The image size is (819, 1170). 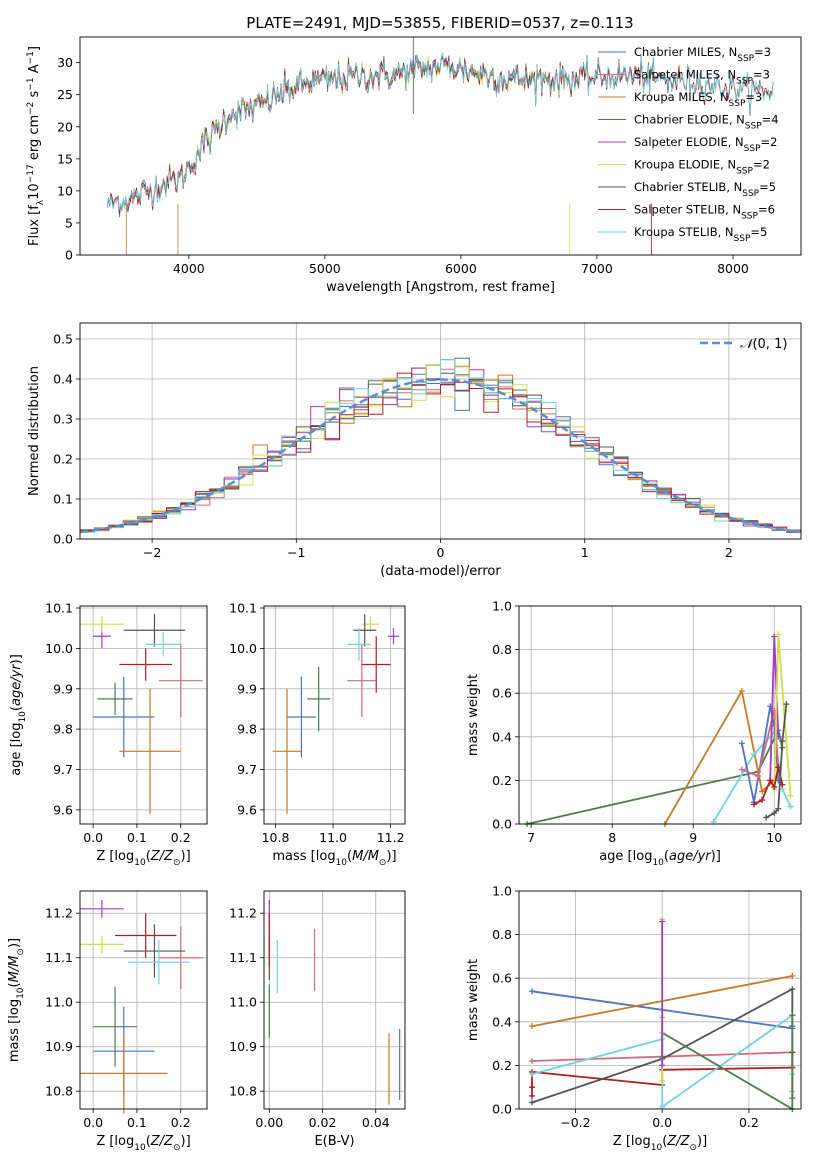 What do you see at coordinates (65, 94) in the screenshot?
I see `y-tick-label: 25` at bounding box center [65, 94].